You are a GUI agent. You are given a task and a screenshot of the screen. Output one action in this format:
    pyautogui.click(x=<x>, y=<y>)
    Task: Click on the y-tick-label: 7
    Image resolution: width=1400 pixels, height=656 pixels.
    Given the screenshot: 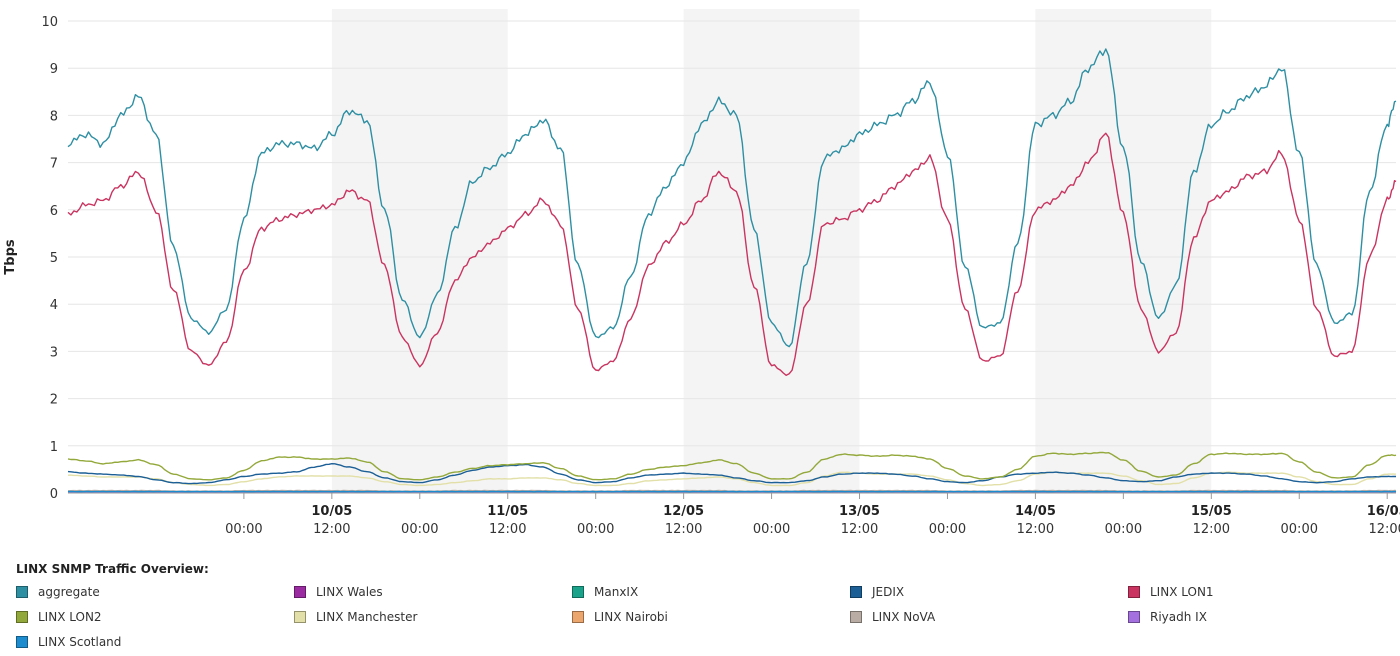 What is the action you would take?
    pyautogui.click(x=54, y=164)
    